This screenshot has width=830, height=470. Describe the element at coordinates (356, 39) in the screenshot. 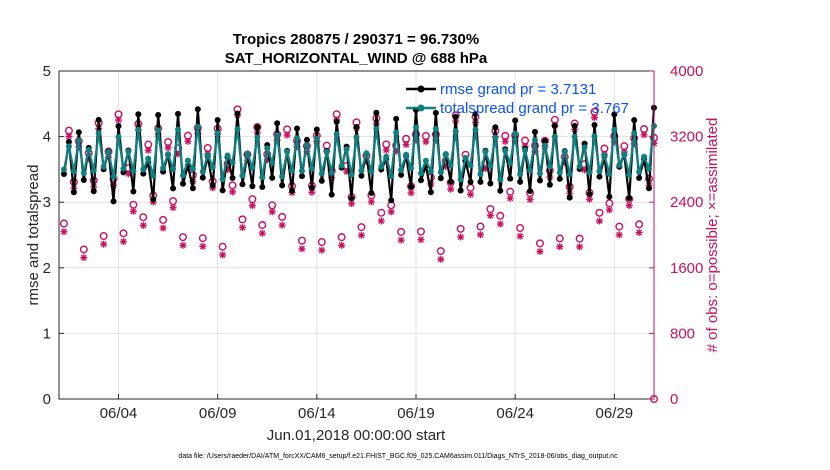

I see `chart-title: Tropics 280875 / 290371 = 96.730%` at that location.